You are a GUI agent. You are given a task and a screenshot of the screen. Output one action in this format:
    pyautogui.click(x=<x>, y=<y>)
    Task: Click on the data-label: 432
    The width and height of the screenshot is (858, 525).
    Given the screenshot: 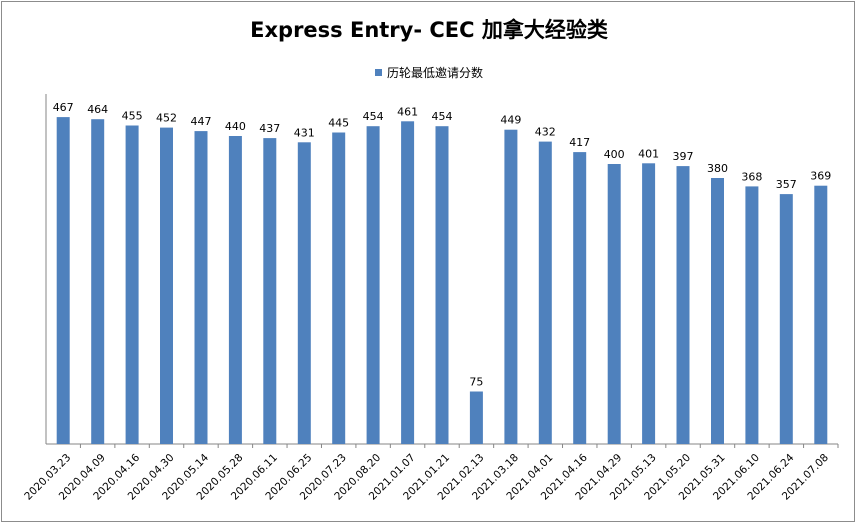 What is the action you would take?
    pyautogui.click(x=545, y=132)
    